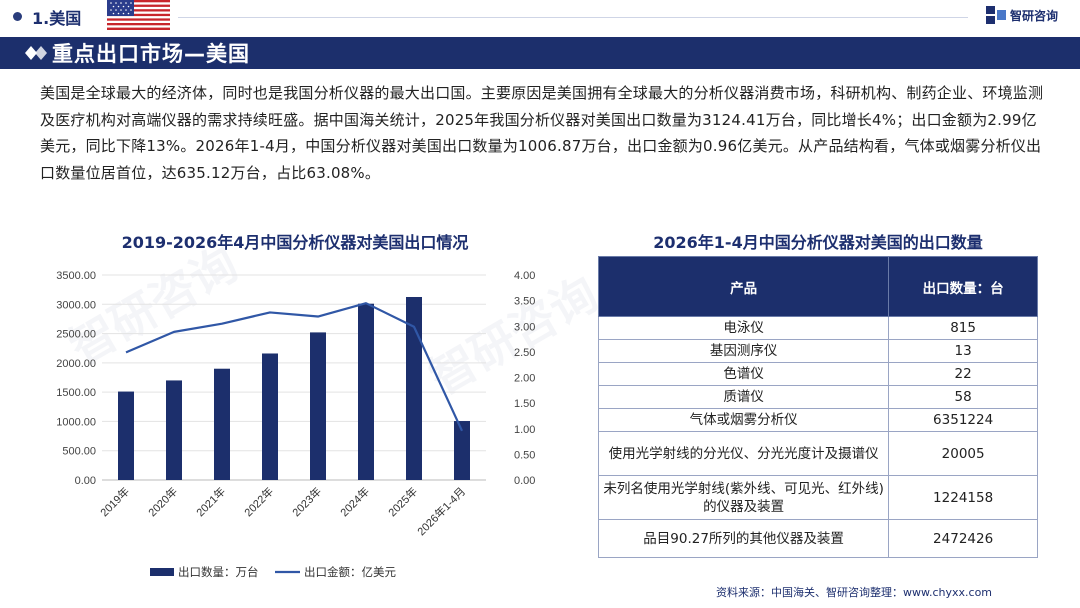 The image size is (1080, 608). Describe the element at coordinates (151, 54) in the screenshot. I see `page-title: 重点出口市场—美国` at that location.